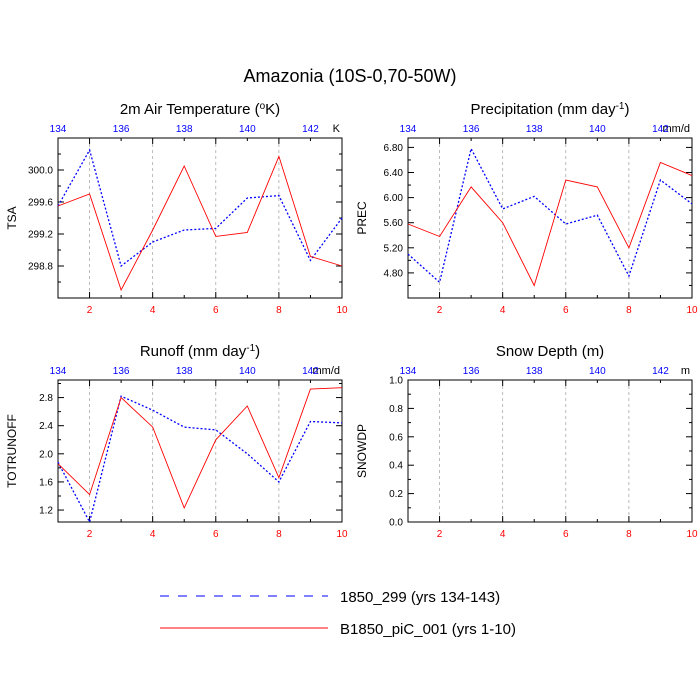 This screenshot has height=700, width=700. I want to click on y-tick-label: 1.6, so click(46, 482).